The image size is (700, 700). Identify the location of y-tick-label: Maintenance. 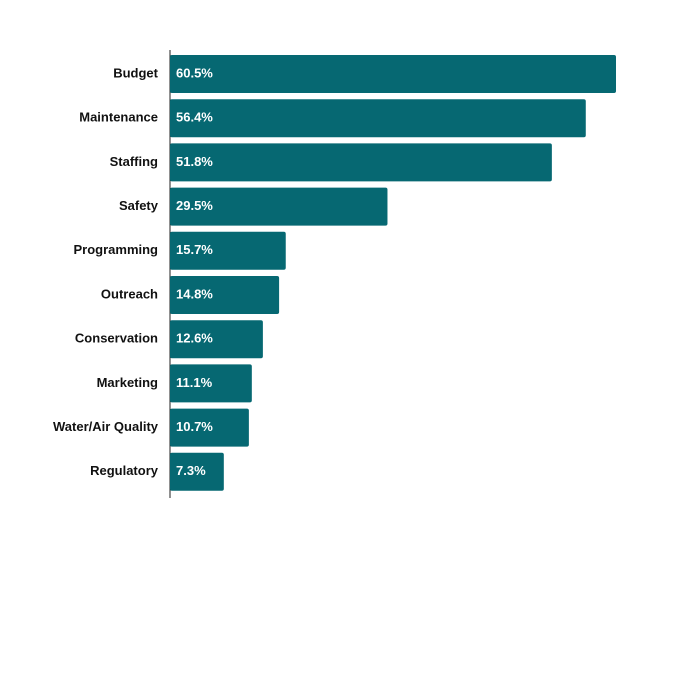
(118, 117).